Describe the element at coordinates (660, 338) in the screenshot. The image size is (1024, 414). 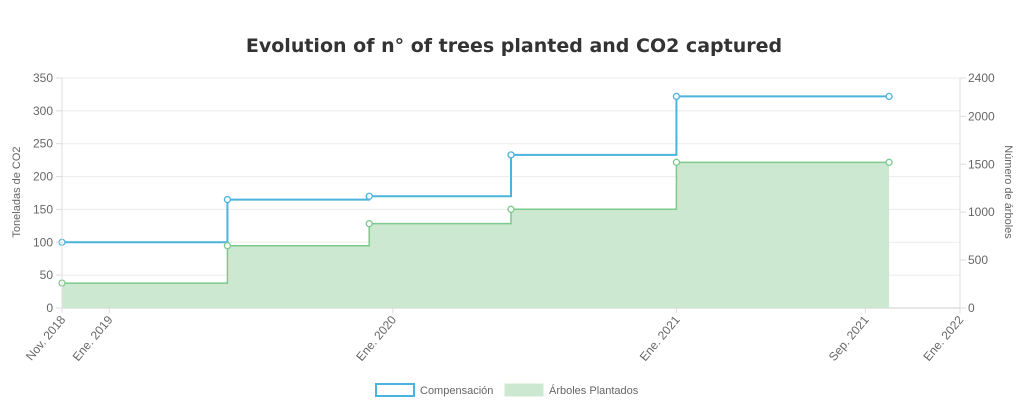
I see `x-tick-label: Ene. 2021` at that location.